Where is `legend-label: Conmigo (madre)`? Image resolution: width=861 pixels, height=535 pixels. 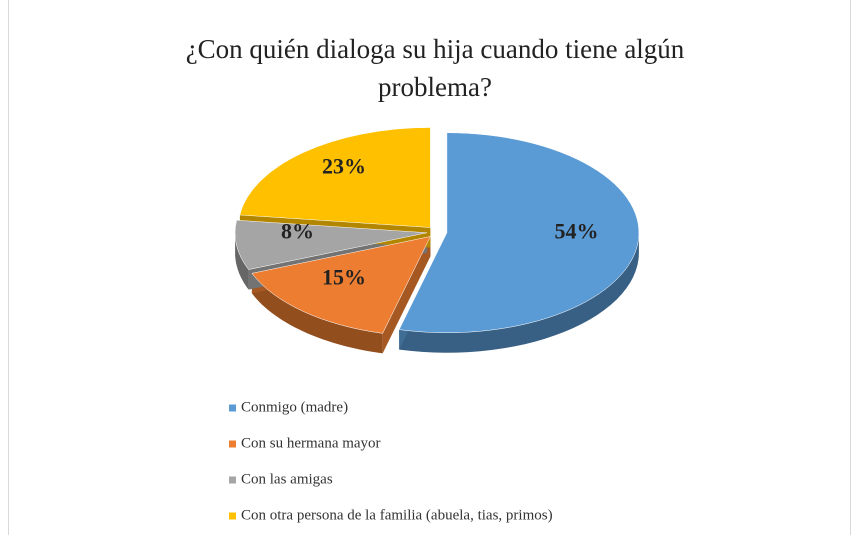
legend-label: Conmigo (madre) is located at coordinates (294, 407).